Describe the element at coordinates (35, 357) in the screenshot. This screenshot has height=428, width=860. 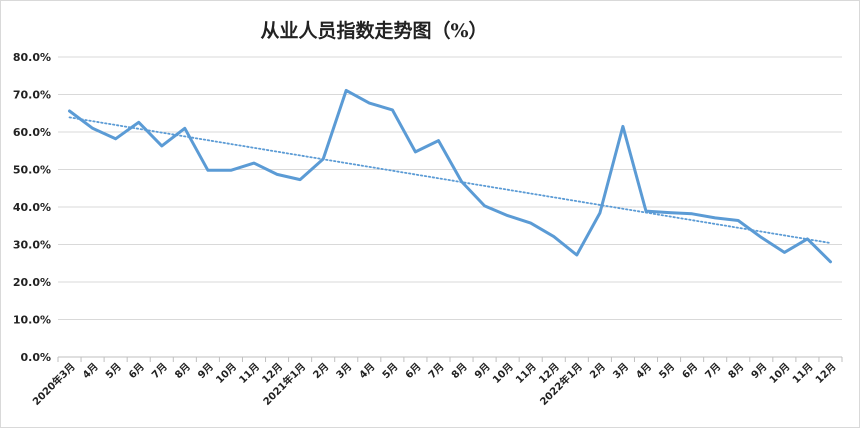
I see `y-tick-label: 0.0%` at that location.